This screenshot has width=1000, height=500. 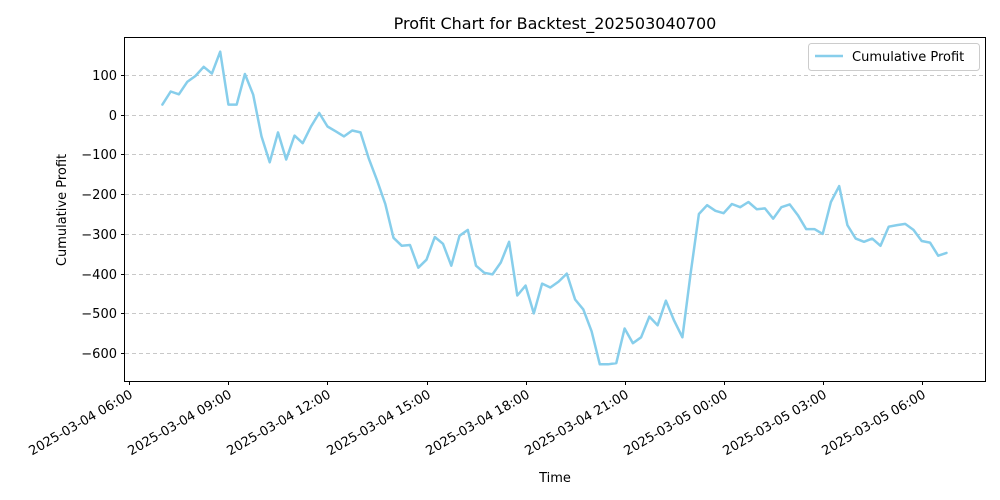 I want to click on y-tick-label: −400, so click(x=99, y=275).